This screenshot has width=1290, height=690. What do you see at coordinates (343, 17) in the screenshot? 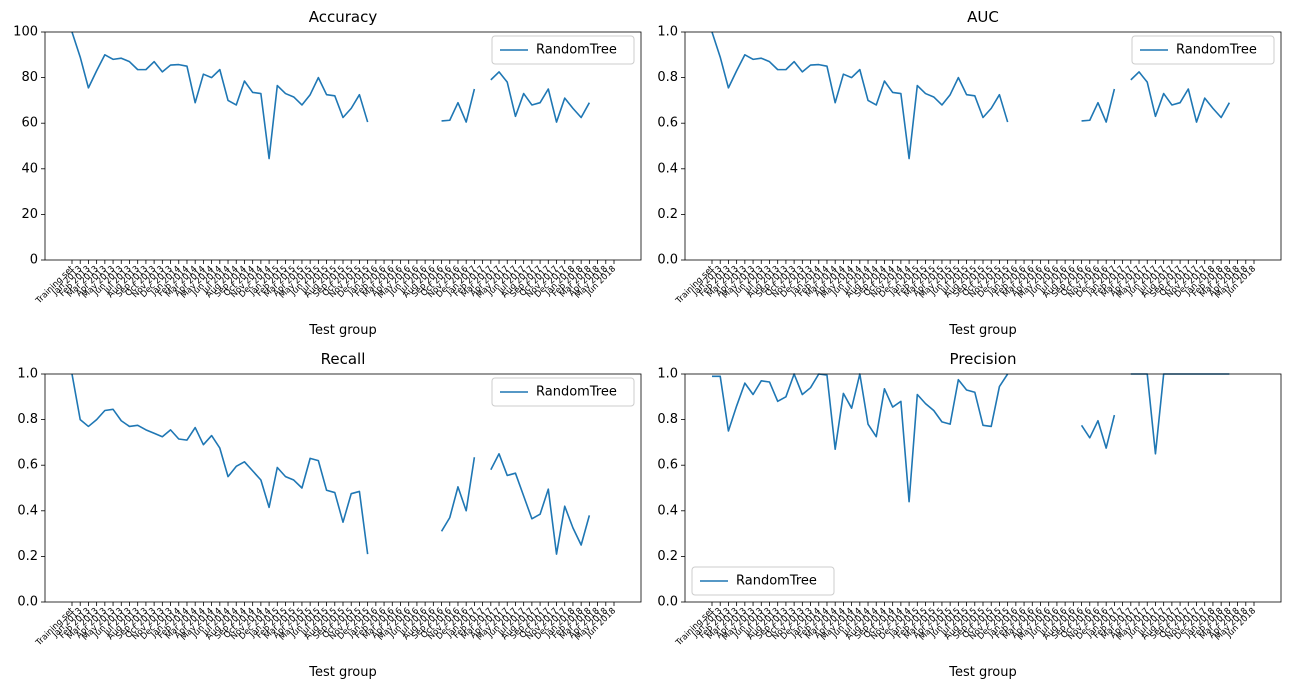
I see `chart-title: Accuracy` at bounding box center [343, 17].